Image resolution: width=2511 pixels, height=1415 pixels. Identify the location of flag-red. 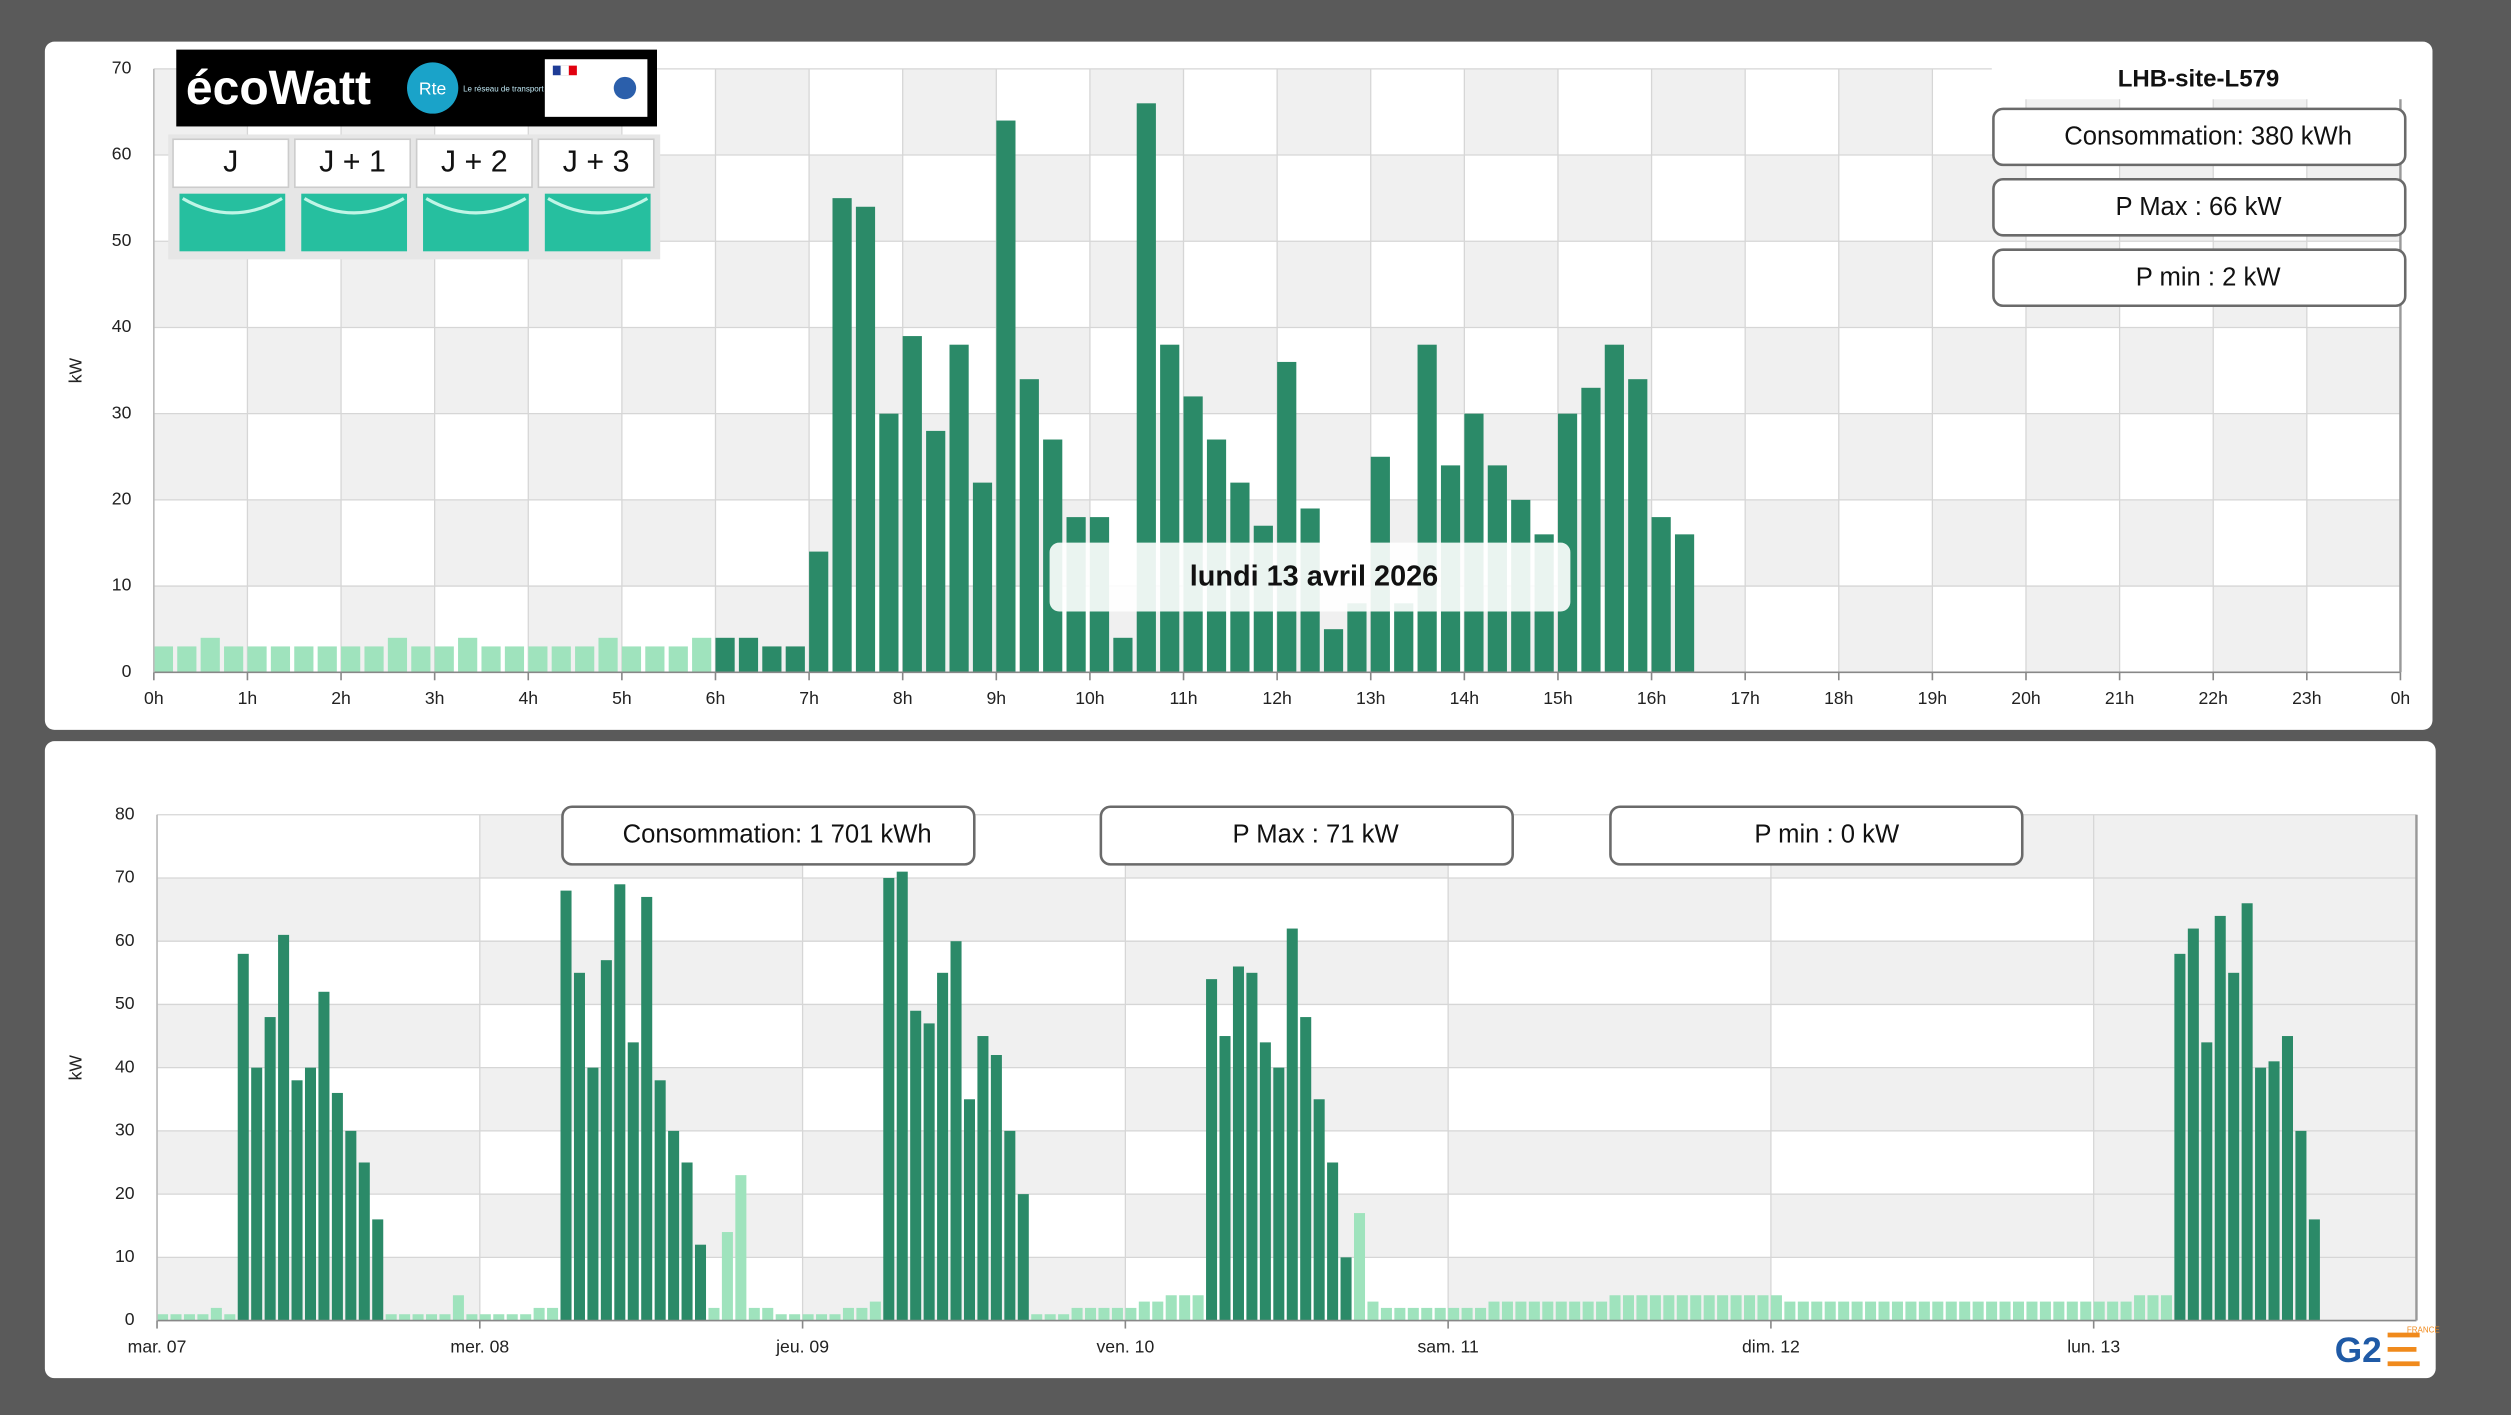
(572, 70).